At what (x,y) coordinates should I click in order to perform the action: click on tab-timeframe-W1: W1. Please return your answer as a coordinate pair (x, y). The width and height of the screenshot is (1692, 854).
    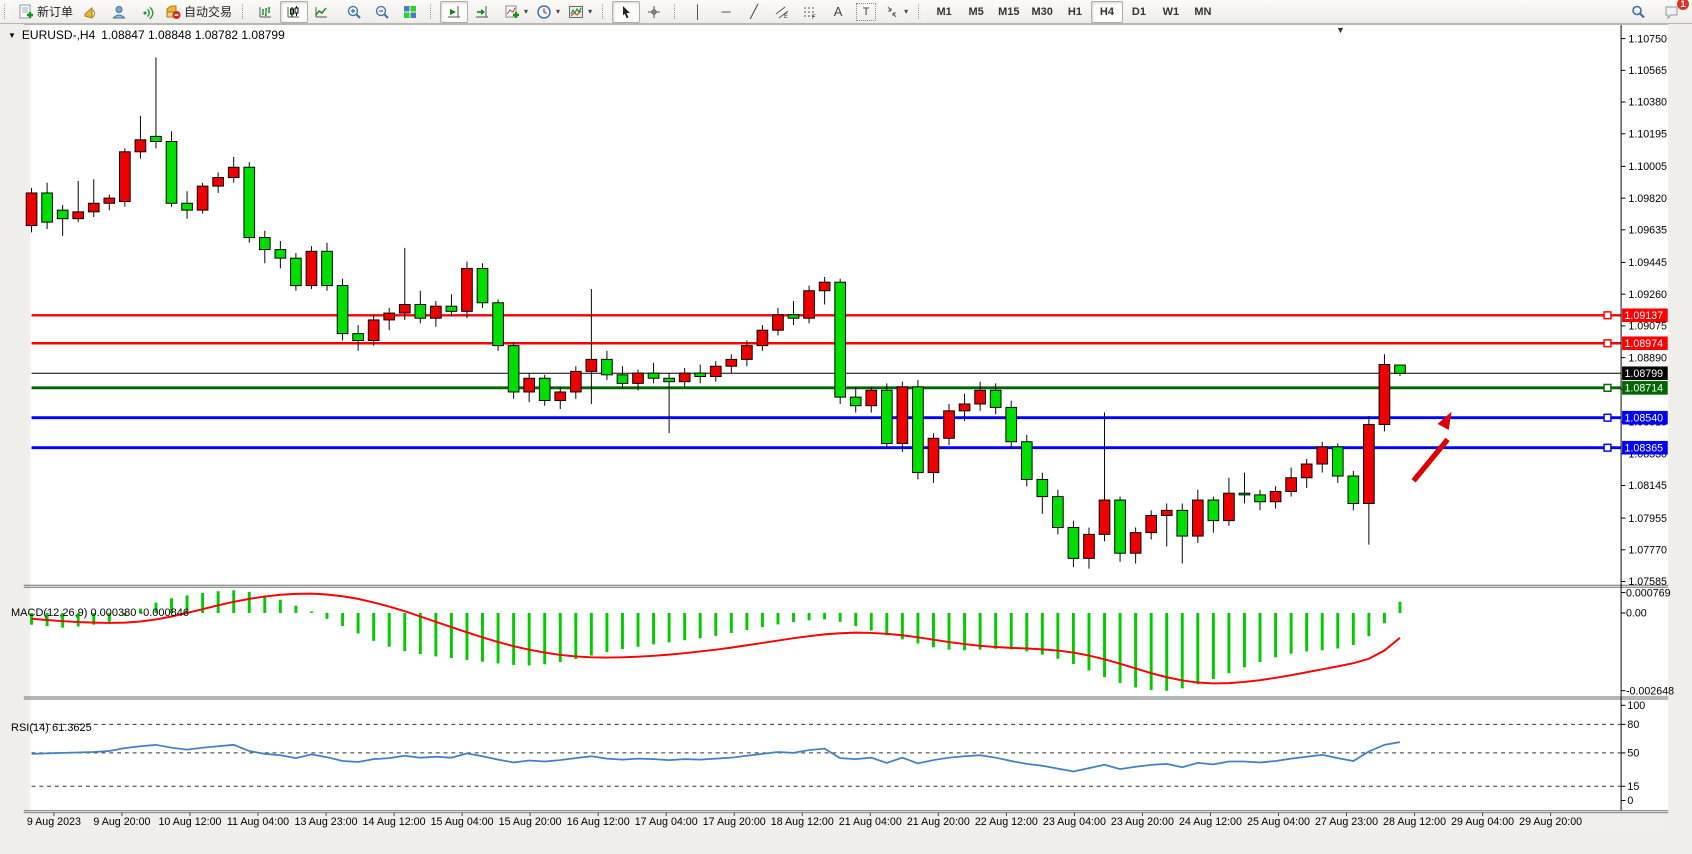
    Looking at the image, I should click on (1171, 11).